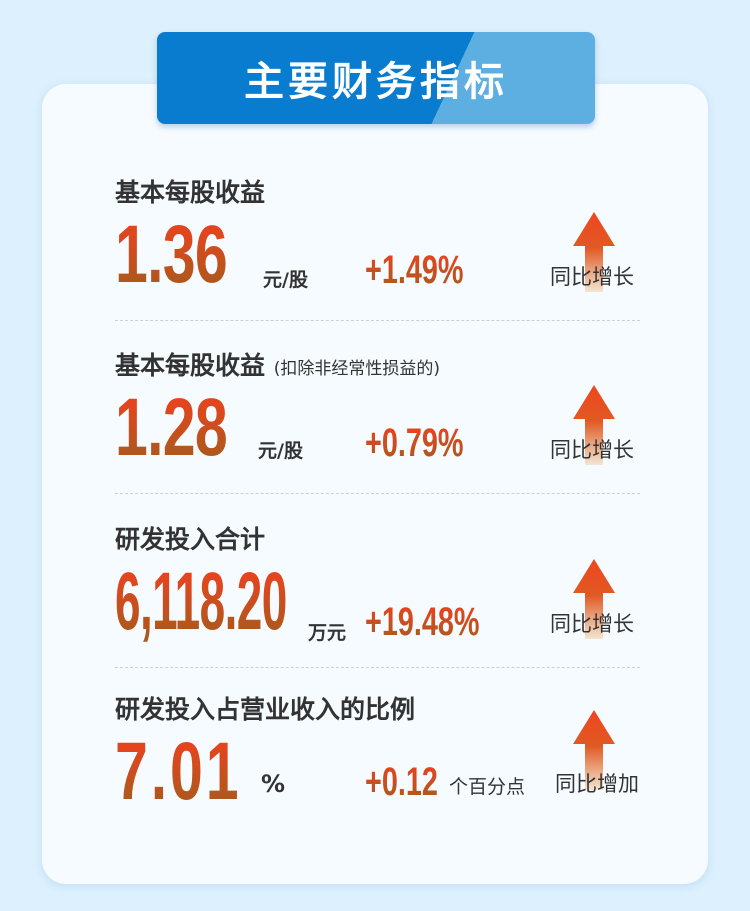 The height and width of the screenshot is (911, 750). Describe the element at coordinates (414, 443) in the screenshot. I see `metric-change: +0.79%` at that location.